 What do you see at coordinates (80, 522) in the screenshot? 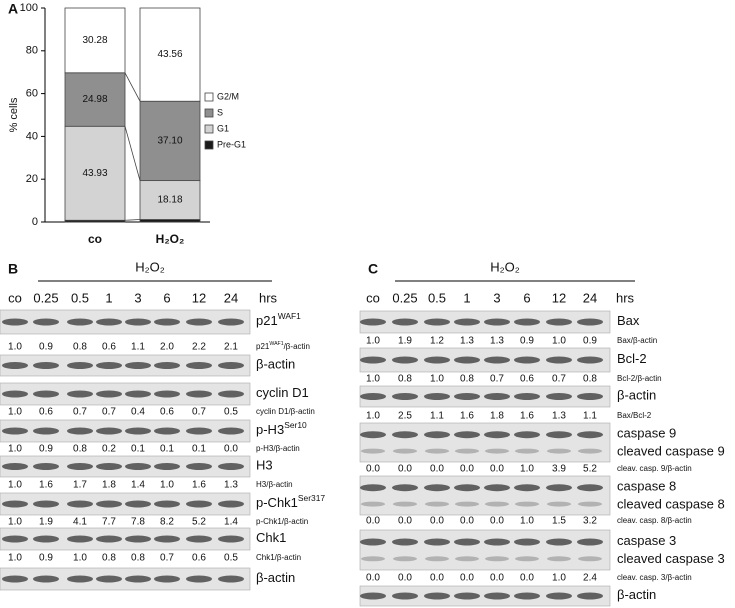
I see `quantification: 4.1` at bounding box center [80, 522].